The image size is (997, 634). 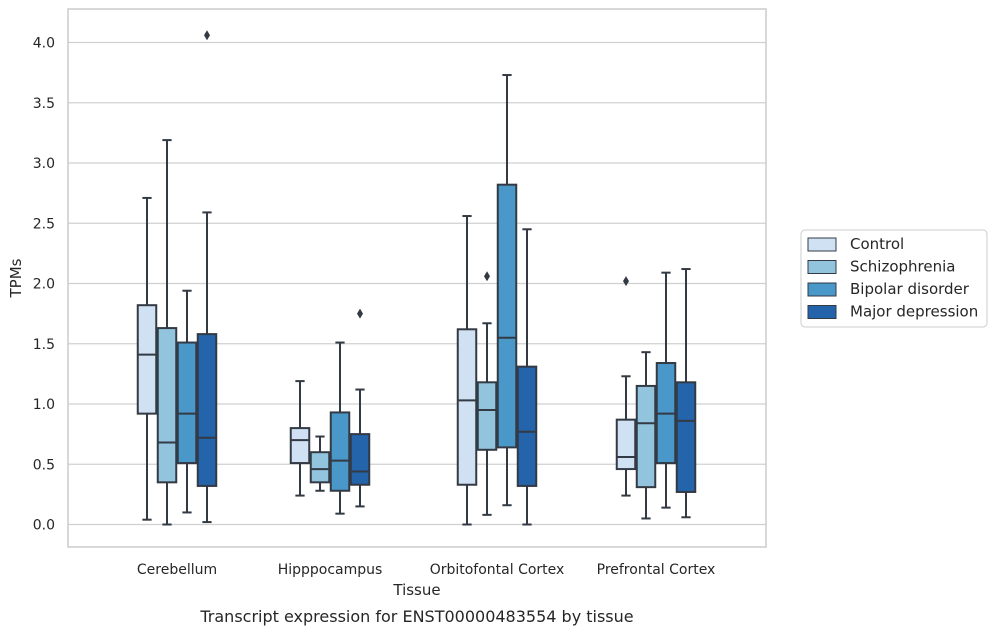 I want to click on y-axis-ticks: 0.0 0.5 1.0 1.5 2.0 2.5 3.0 3.5 4.0, so click(x=44, y=285).